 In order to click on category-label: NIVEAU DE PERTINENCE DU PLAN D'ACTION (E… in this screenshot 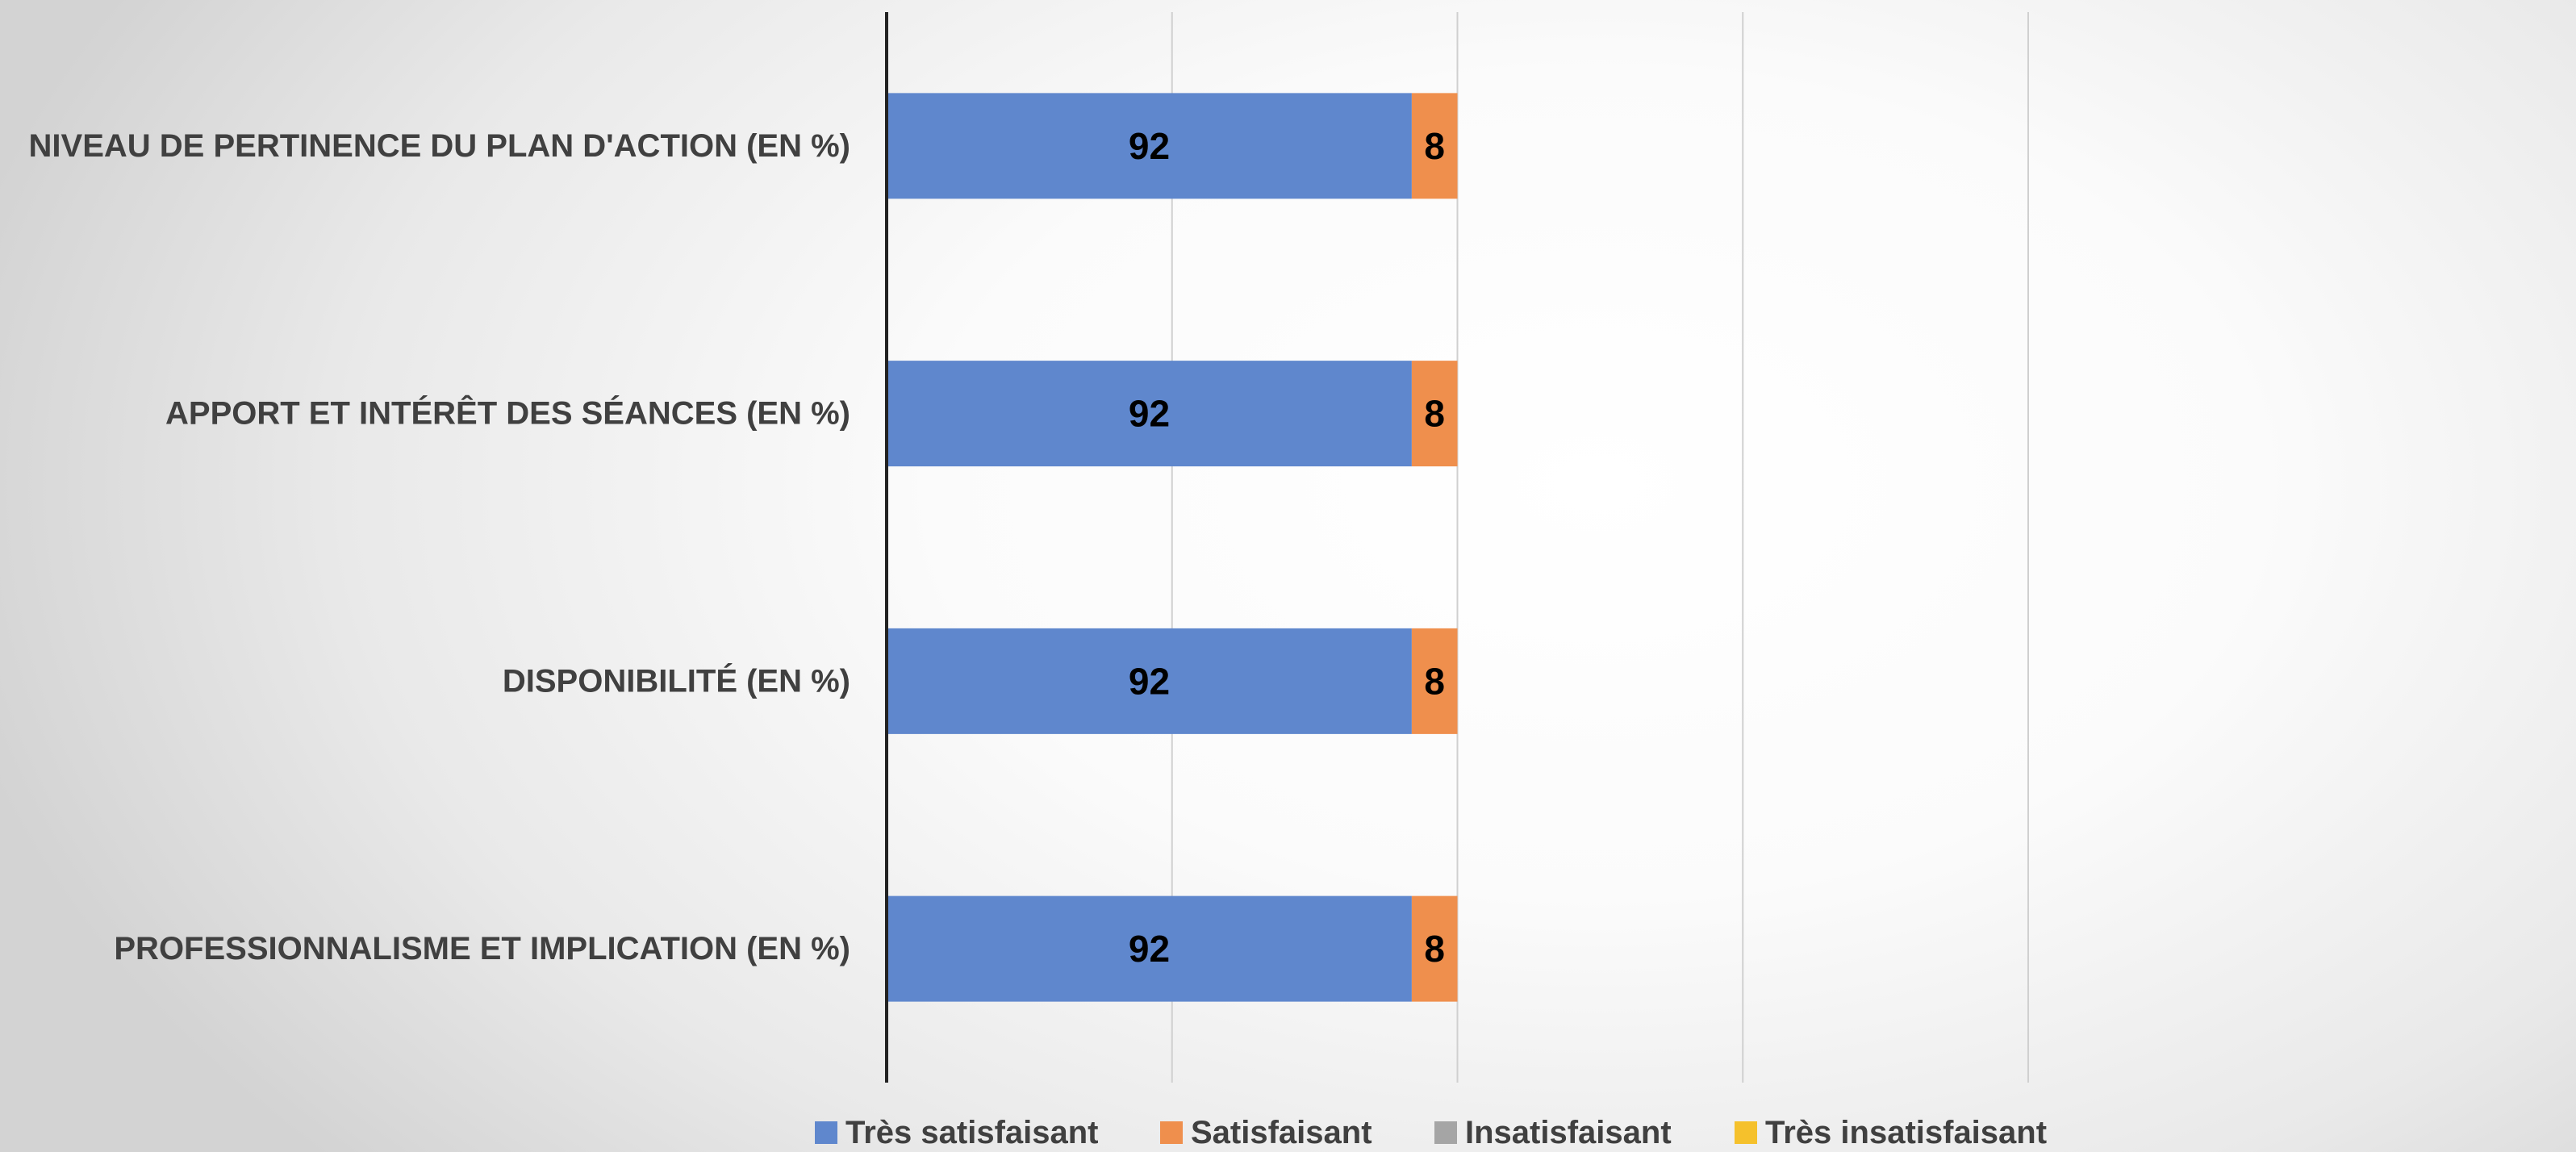, I will do `click(439, 146)`.